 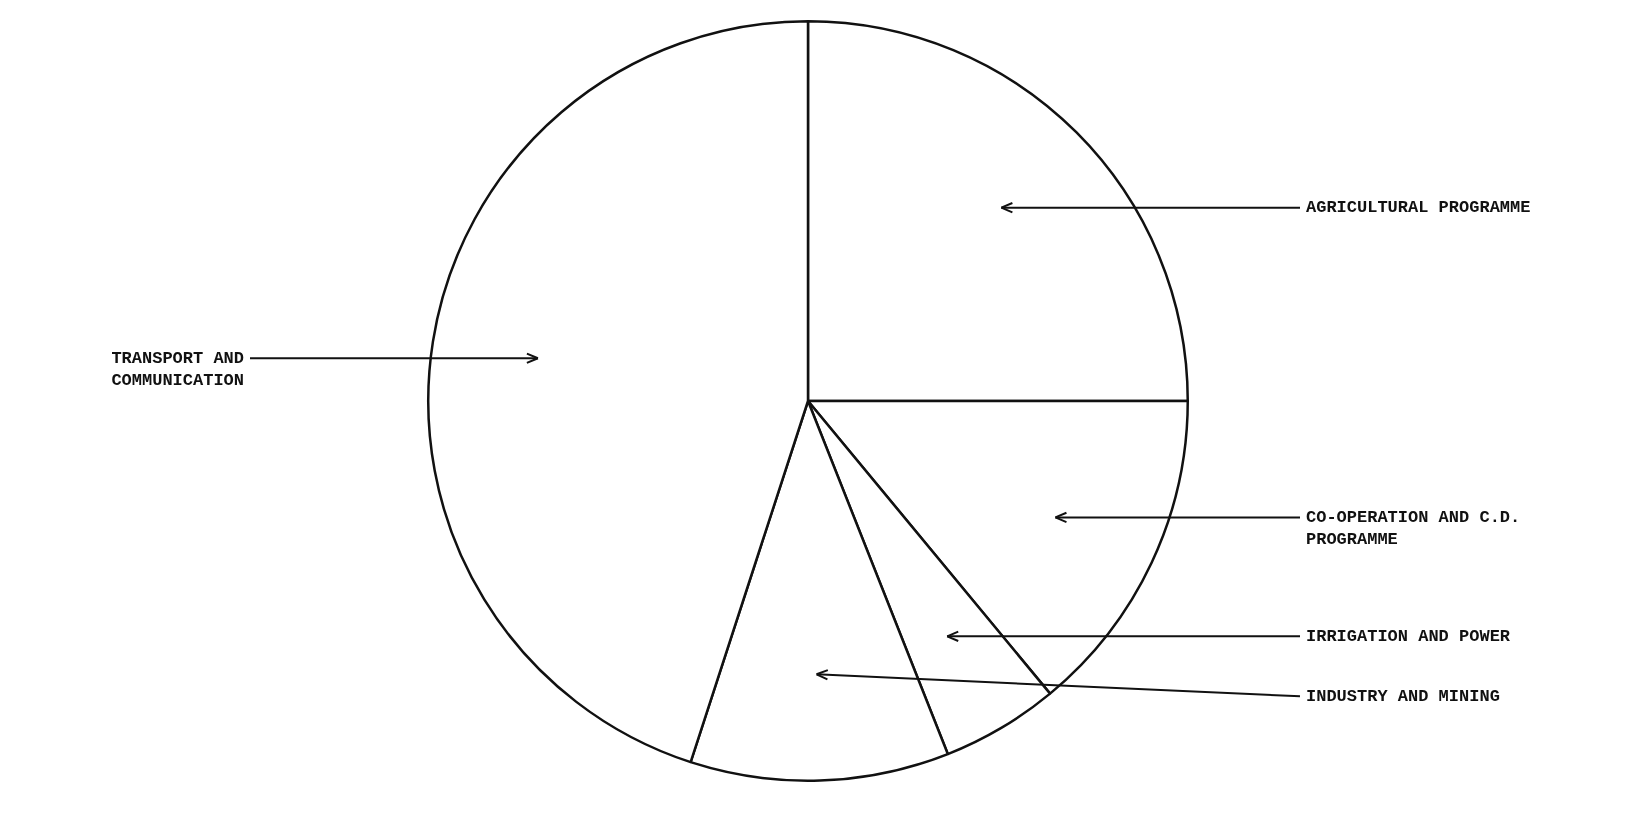 I want to click on slice-label: INDUSTRY AND MINING, so click(x=1403, y=696).